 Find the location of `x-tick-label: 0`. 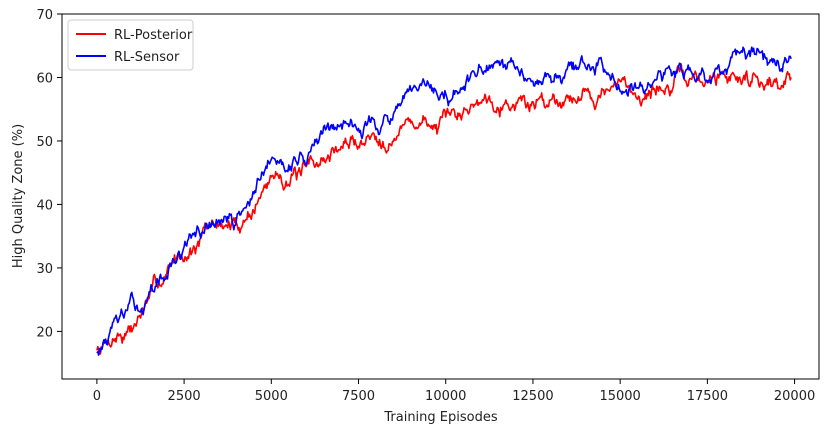

x-tick-label: 0 is located at coordinates (97, 396).